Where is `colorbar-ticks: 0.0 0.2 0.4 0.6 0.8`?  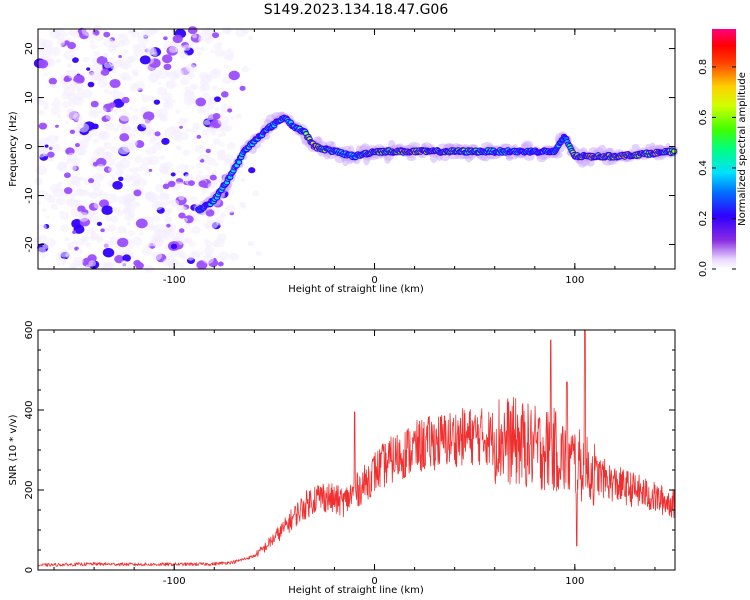 colorbar-ticks: 0.0 0.2 0.4 0.6 0.8 is located at coordinates (717, 168).